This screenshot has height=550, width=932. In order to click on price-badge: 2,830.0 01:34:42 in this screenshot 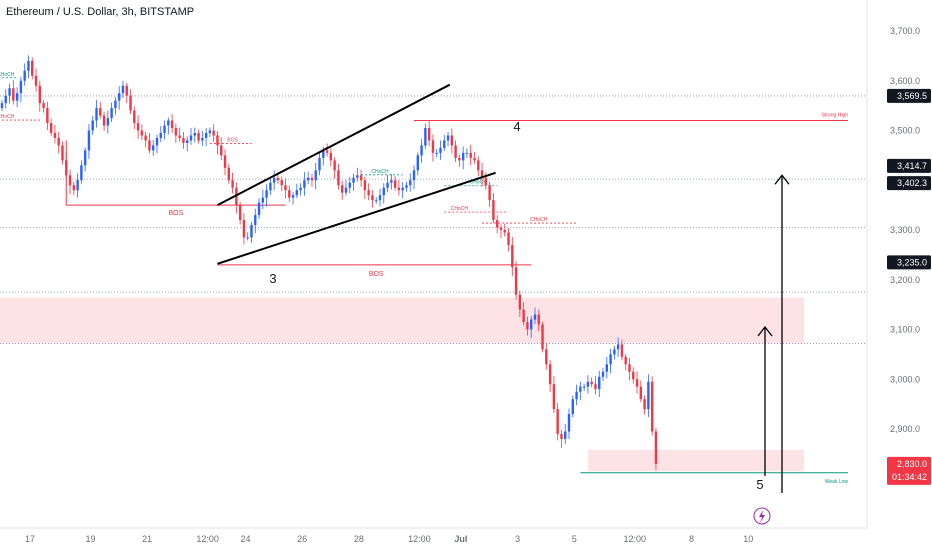, I will do `click(909, 470)`.